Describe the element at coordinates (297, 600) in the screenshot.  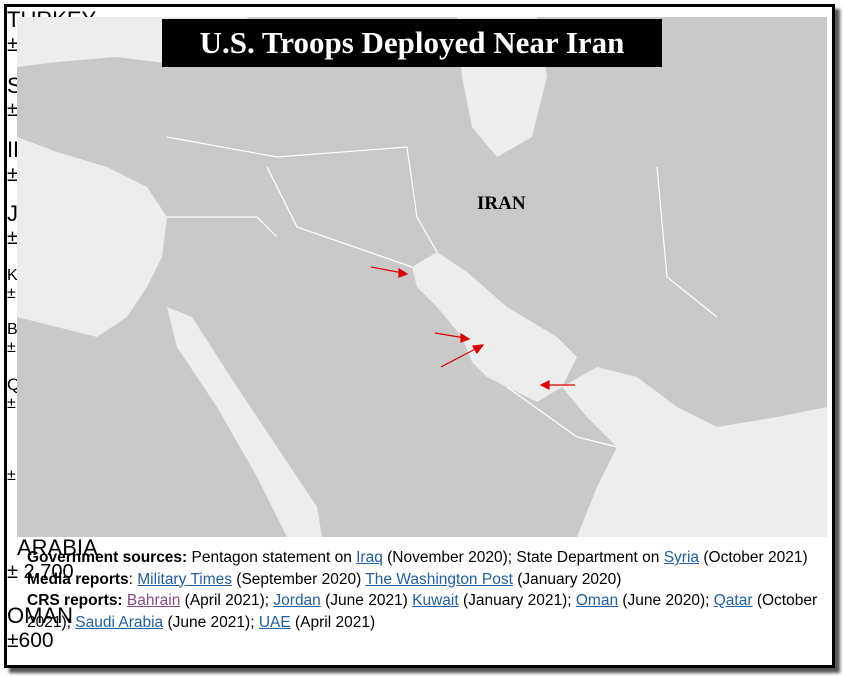
I see `source-link: Jordan` at that location.